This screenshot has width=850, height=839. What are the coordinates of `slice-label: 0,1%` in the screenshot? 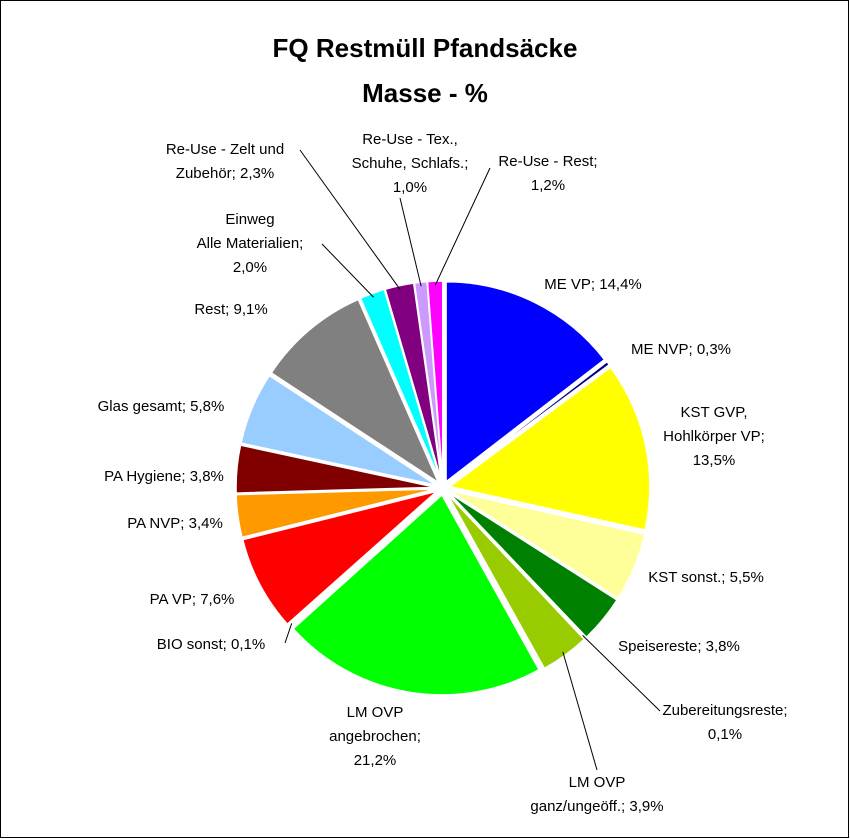 It's located at (725, 734).